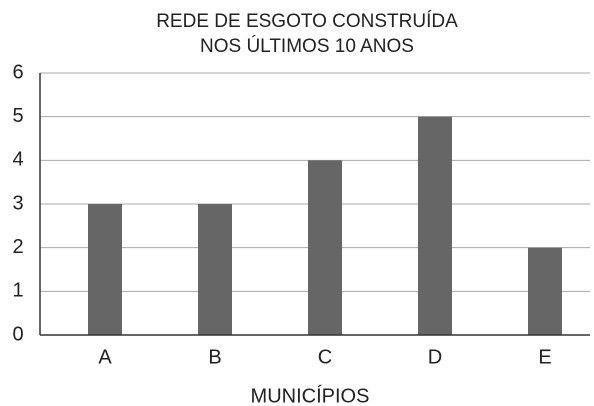  Describe the element at coordinates (435, 357) in the screenshot. I see `x-tick-label: D` at that location.